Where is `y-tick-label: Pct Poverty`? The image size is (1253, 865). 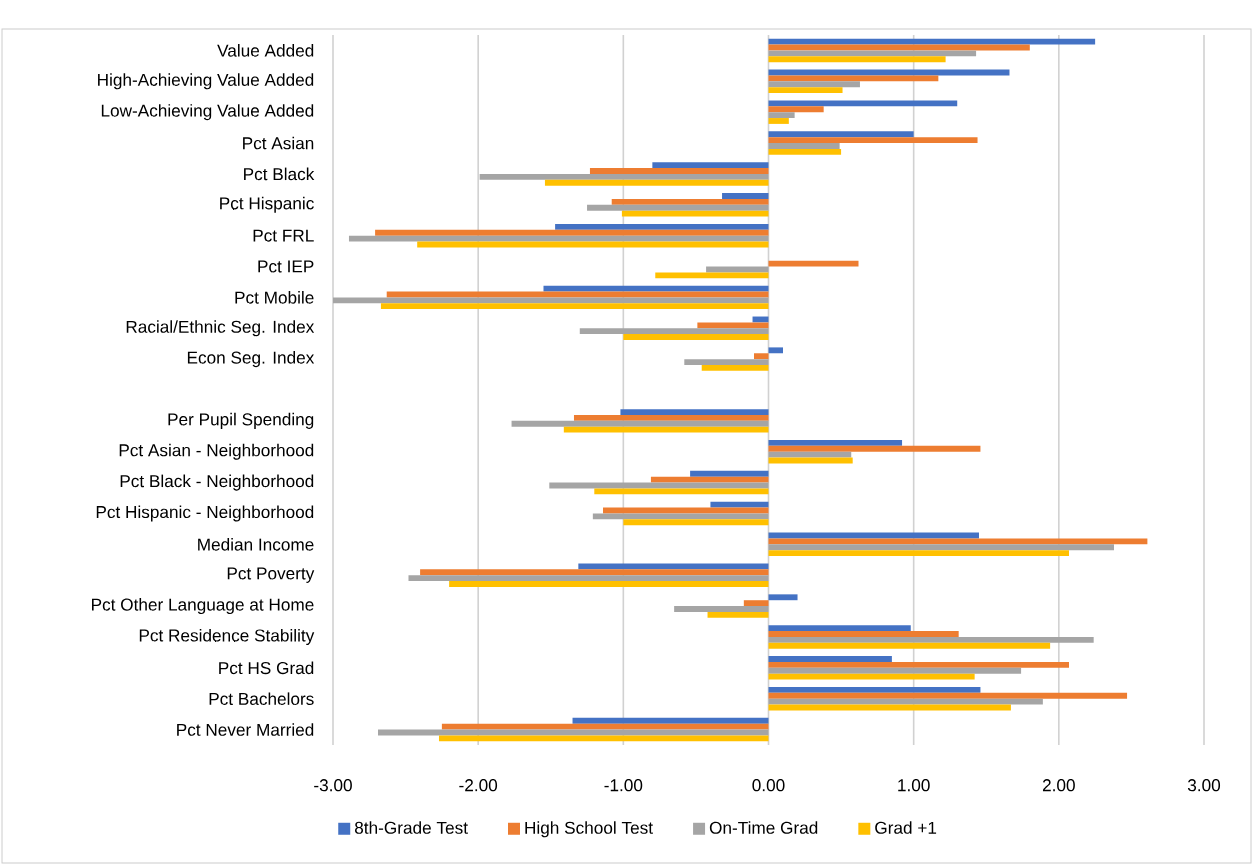
y-tick-label: Pct Poverty is located at coordinates (271, 575).